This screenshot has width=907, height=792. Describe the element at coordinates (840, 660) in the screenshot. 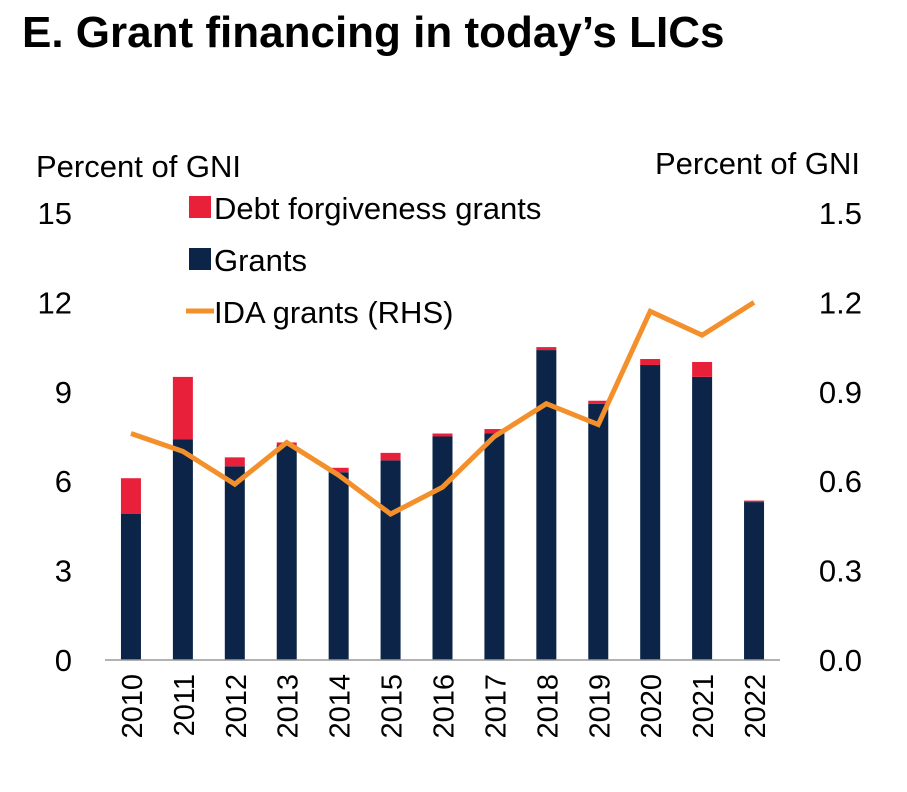

I see `y-tick-right: 0.0` at that location.